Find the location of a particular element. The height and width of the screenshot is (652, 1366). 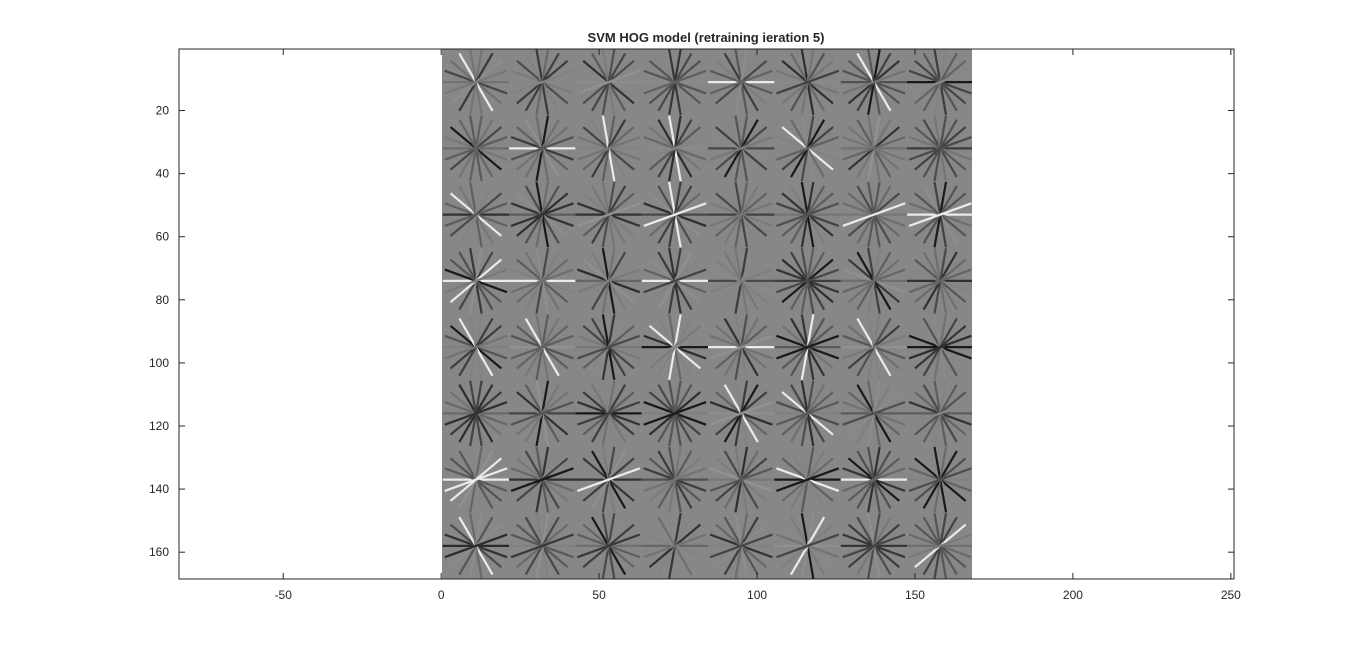

x-tick-label: 0 is located at coordinates (441, 595).